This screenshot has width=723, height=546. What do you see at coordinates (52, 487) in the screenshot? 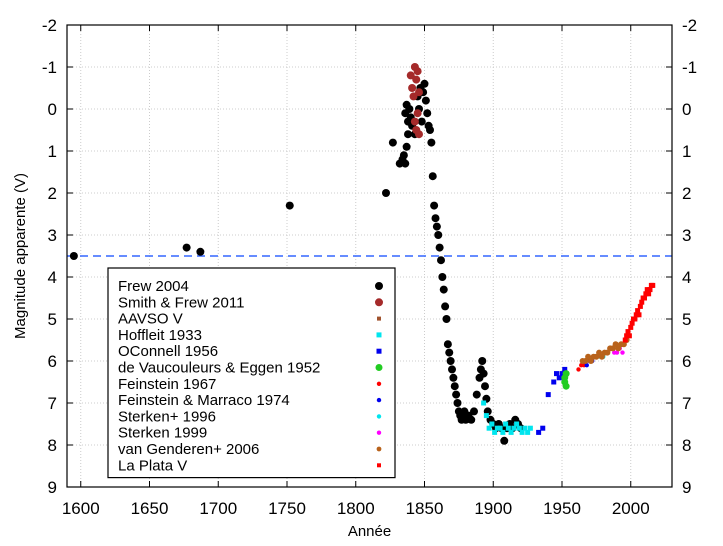
I see `y-tick-label-left: 9` at bounding box center [52, 487].